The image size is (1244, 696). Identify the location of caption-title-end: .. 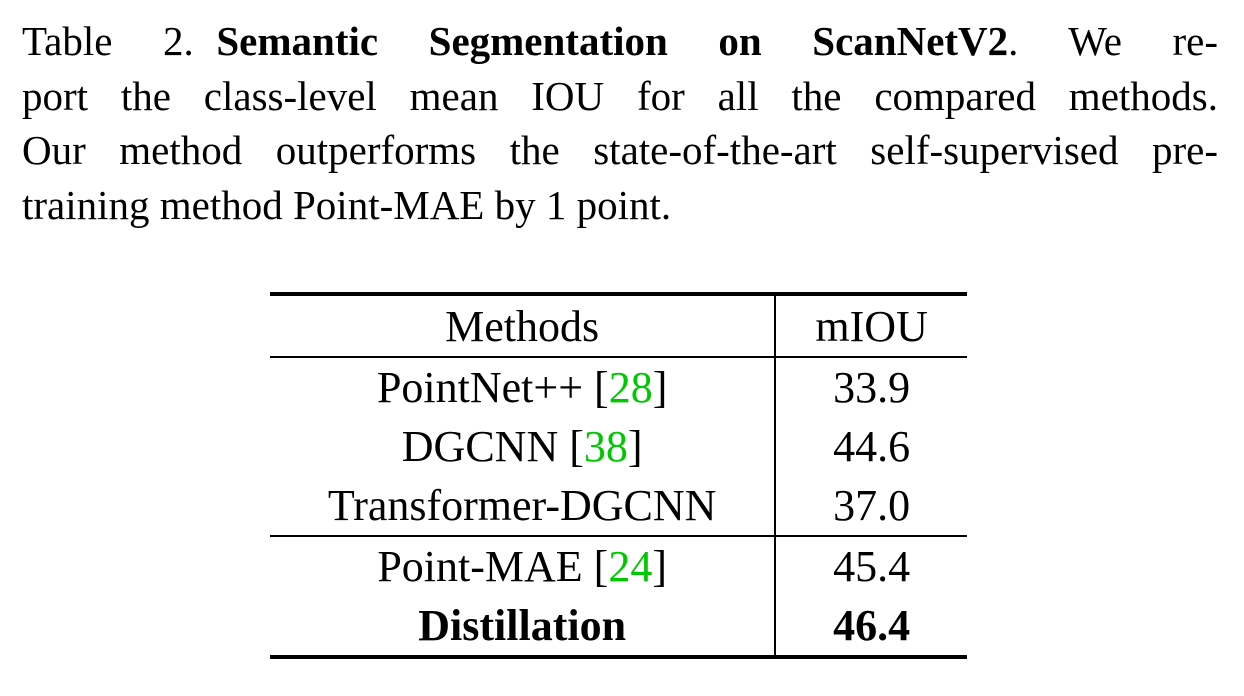
(1013, 41).